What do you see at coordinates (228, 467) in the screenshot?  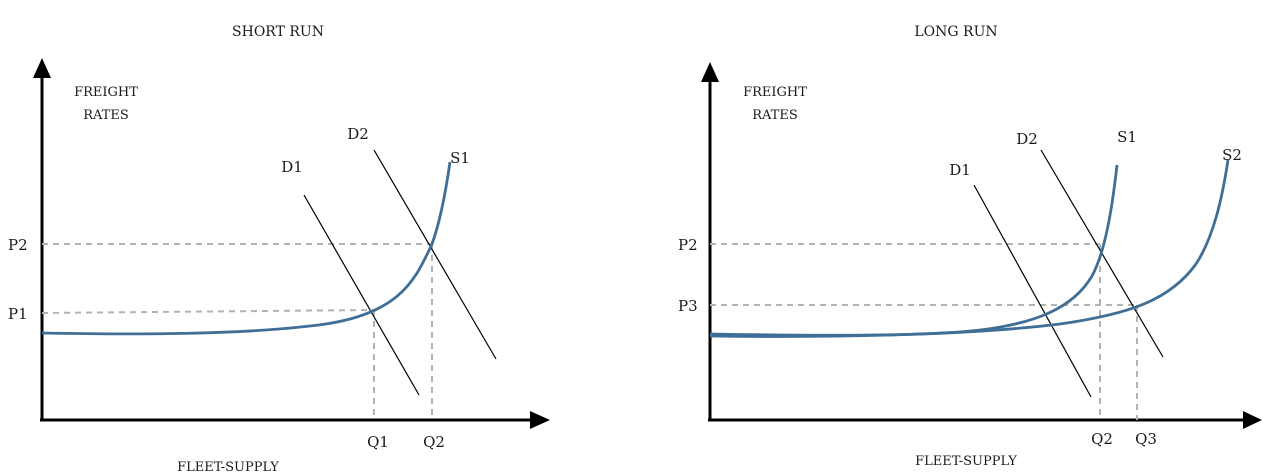 I see `short-run-x-label: FLEET-SUPPLY` at bounding box center [228, 467].